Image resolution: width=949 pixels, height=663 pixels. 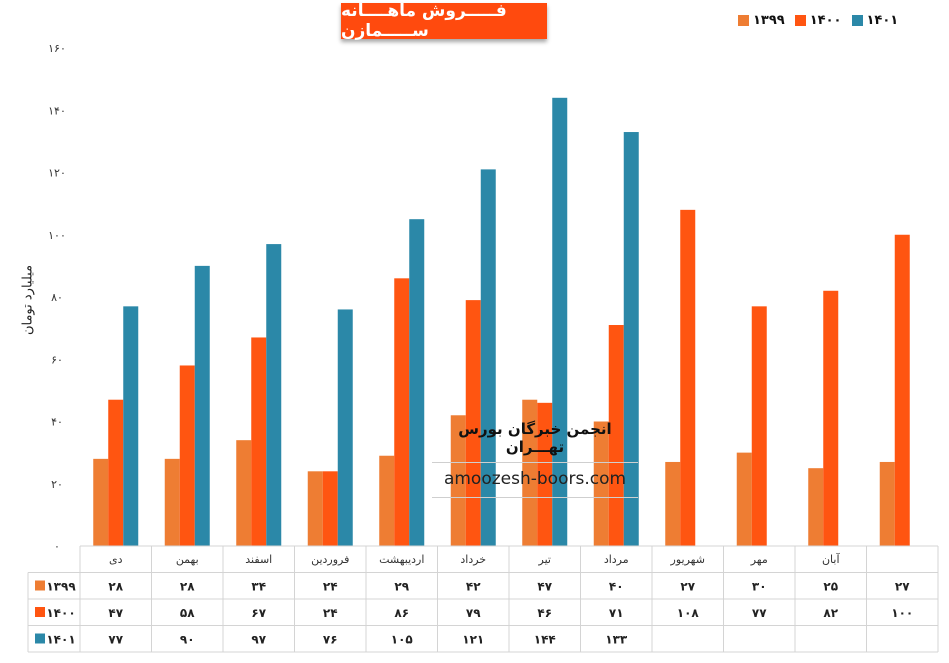 What do you see at coordinates (57, 484) in the screenshot?
I see `y-tick-label: ۲۰` at bounding box center [57, 484].